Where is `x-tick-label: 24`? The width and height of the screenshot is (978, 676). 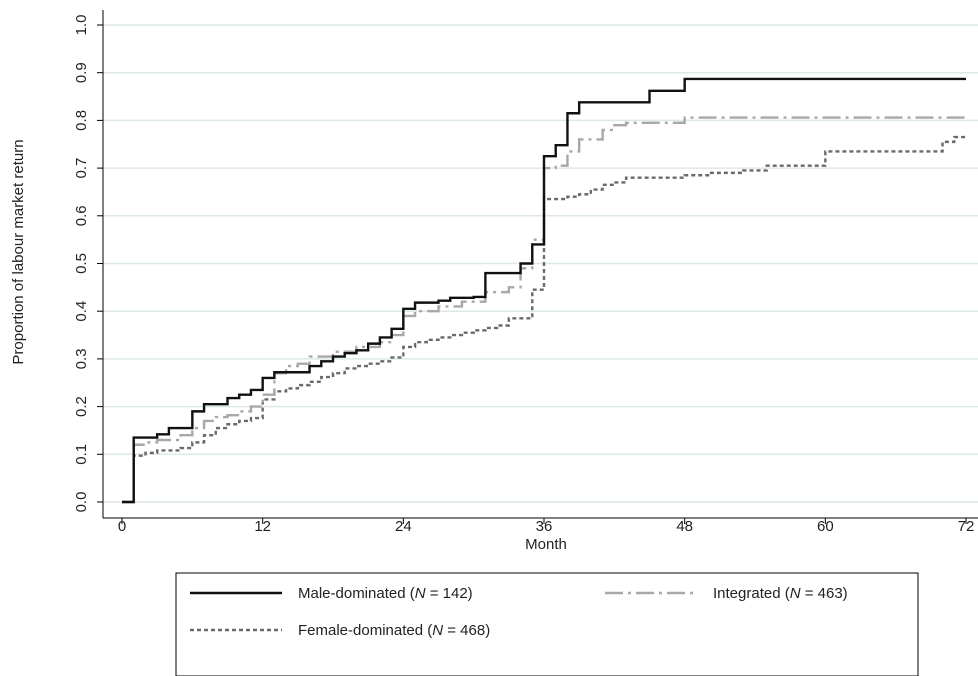 x-tick-label: 24 is located at coordinates (403, 526).